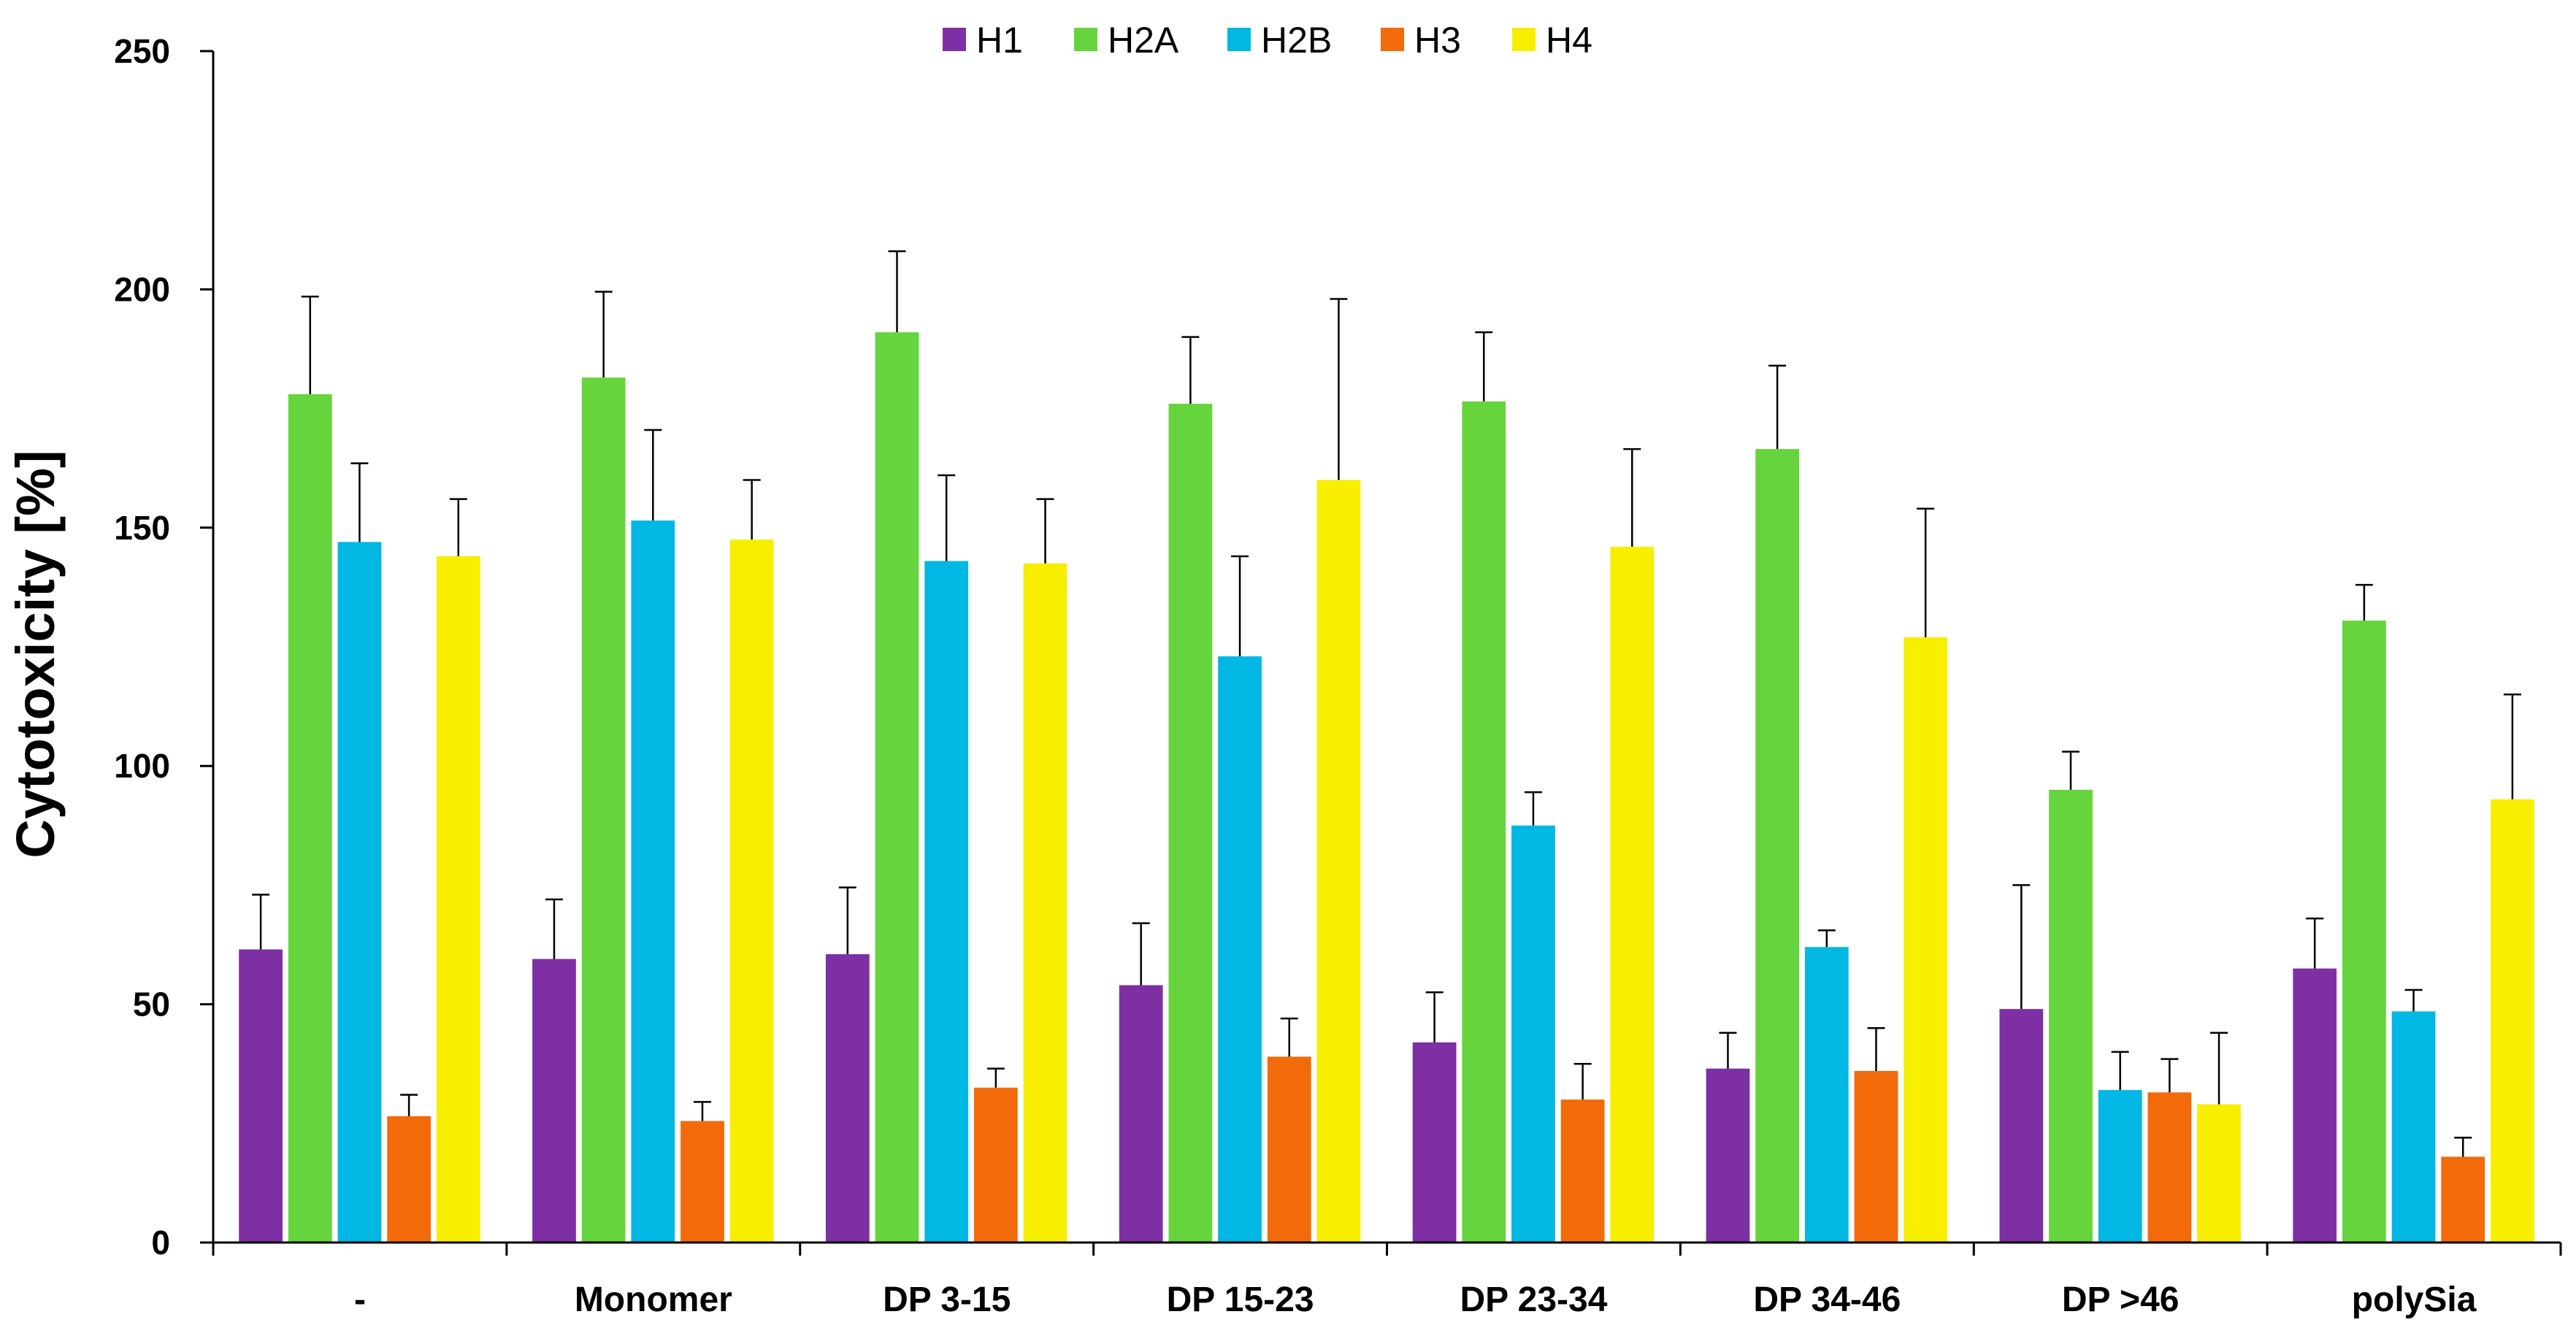 The image size is (2576, 1344). Describe the element at coordinates (1085, 39) in the screenshot. I see `legend-swatch-h2a` at that location.